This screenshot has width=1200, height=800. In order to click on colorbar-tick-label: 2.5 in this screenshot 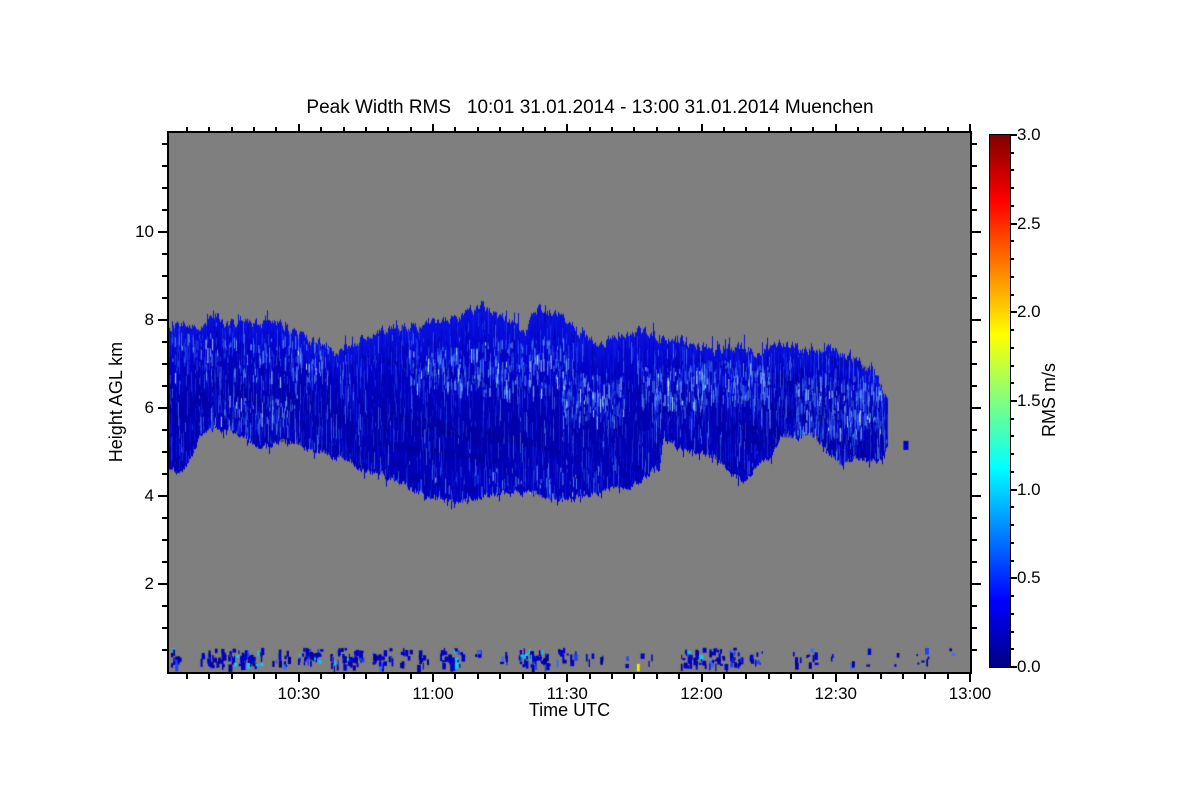, I will do `click(1029, 223)`.